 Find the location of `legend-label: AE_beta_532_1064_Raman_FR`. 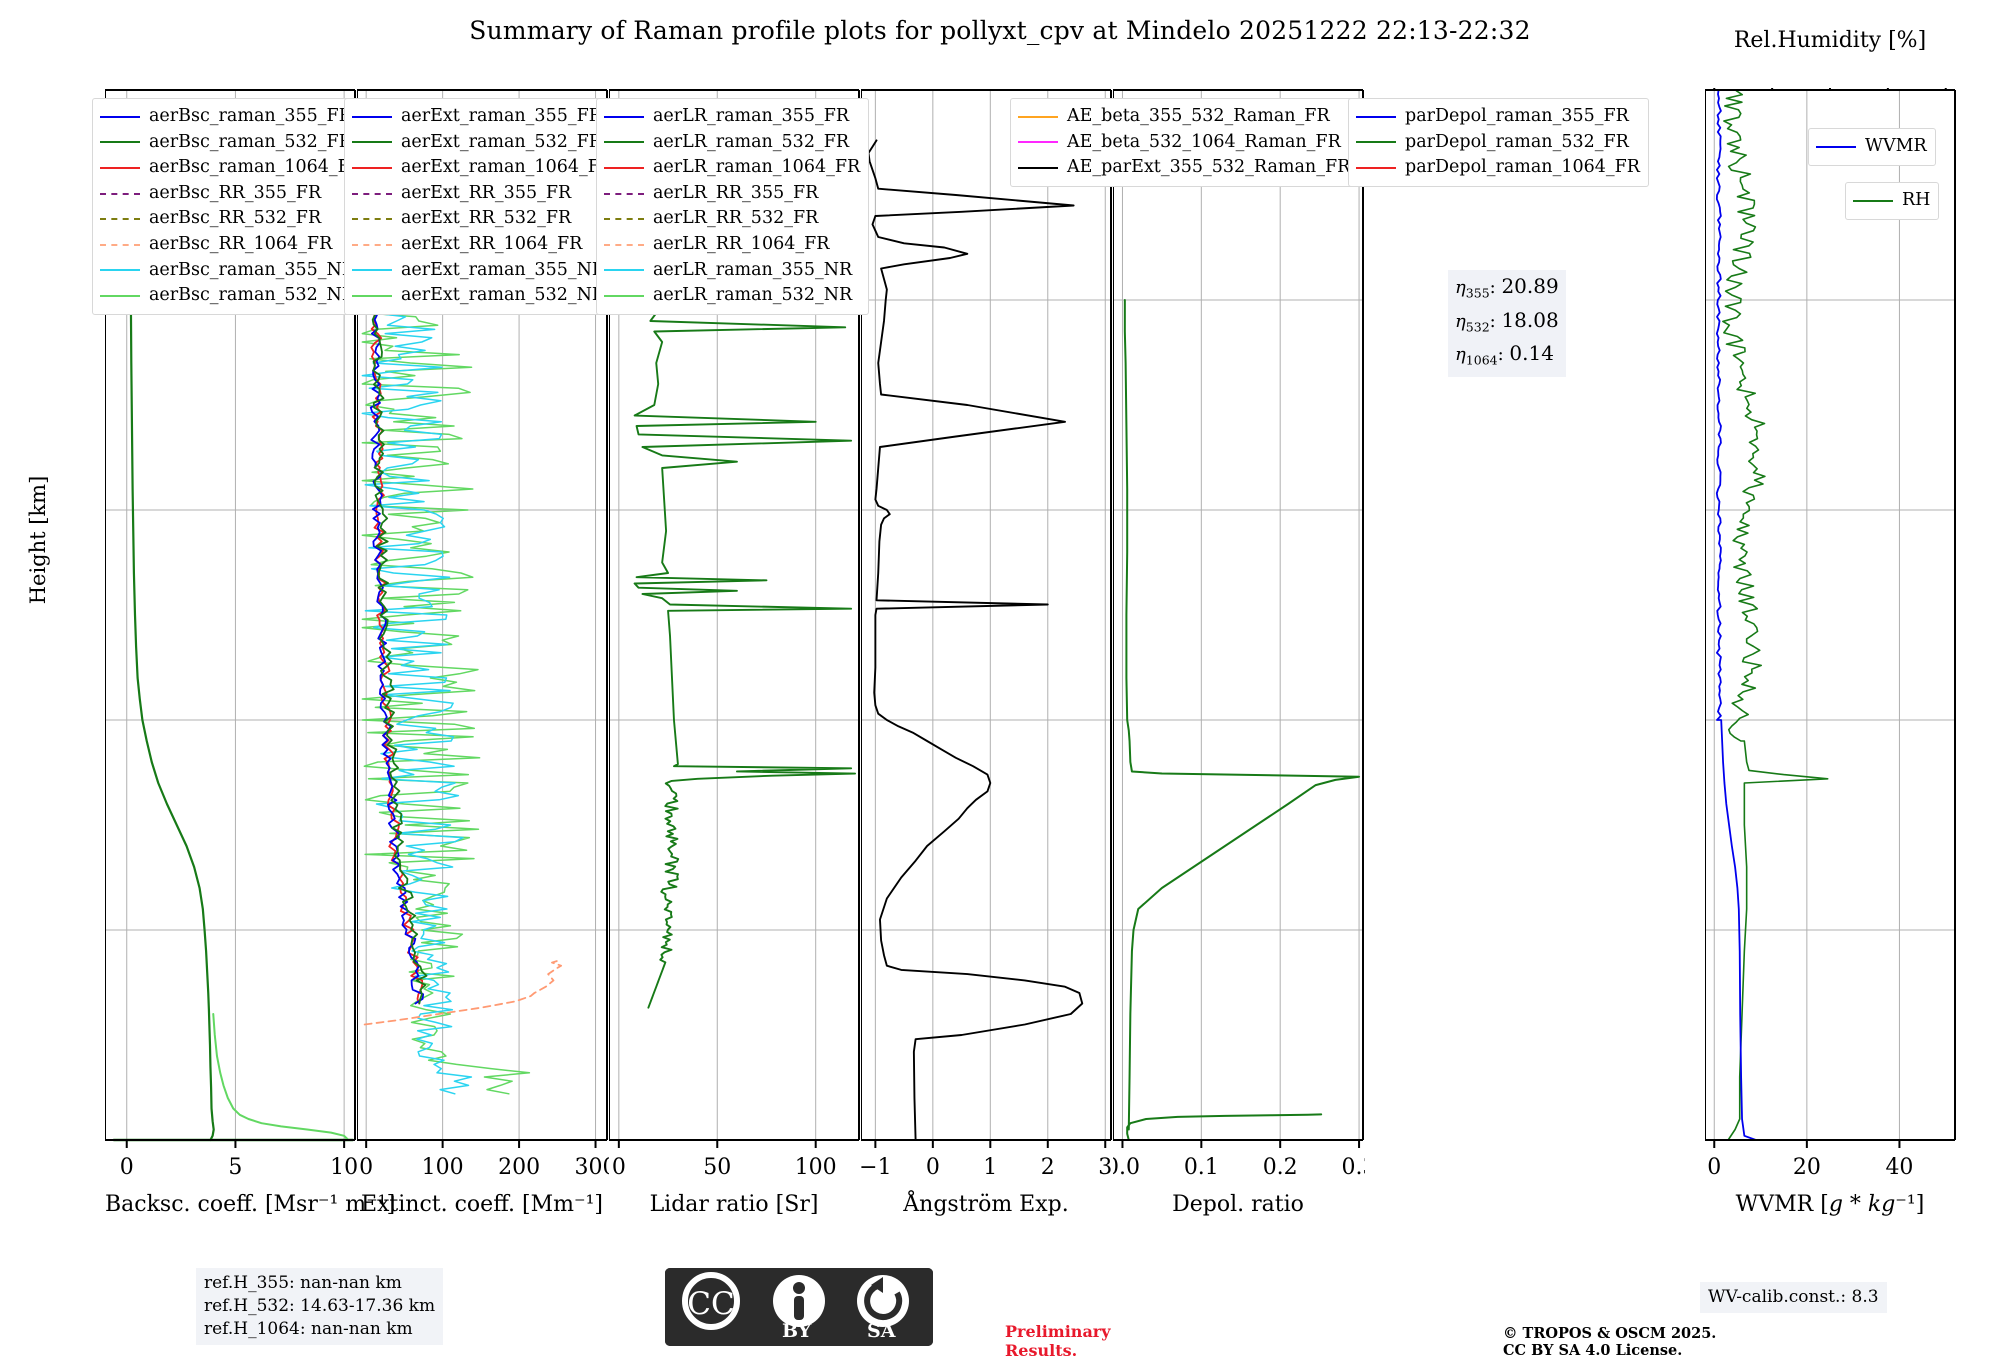

legend-label: AE_beta_532_1064_Raman_FR is located at coordinates (1204, 141).